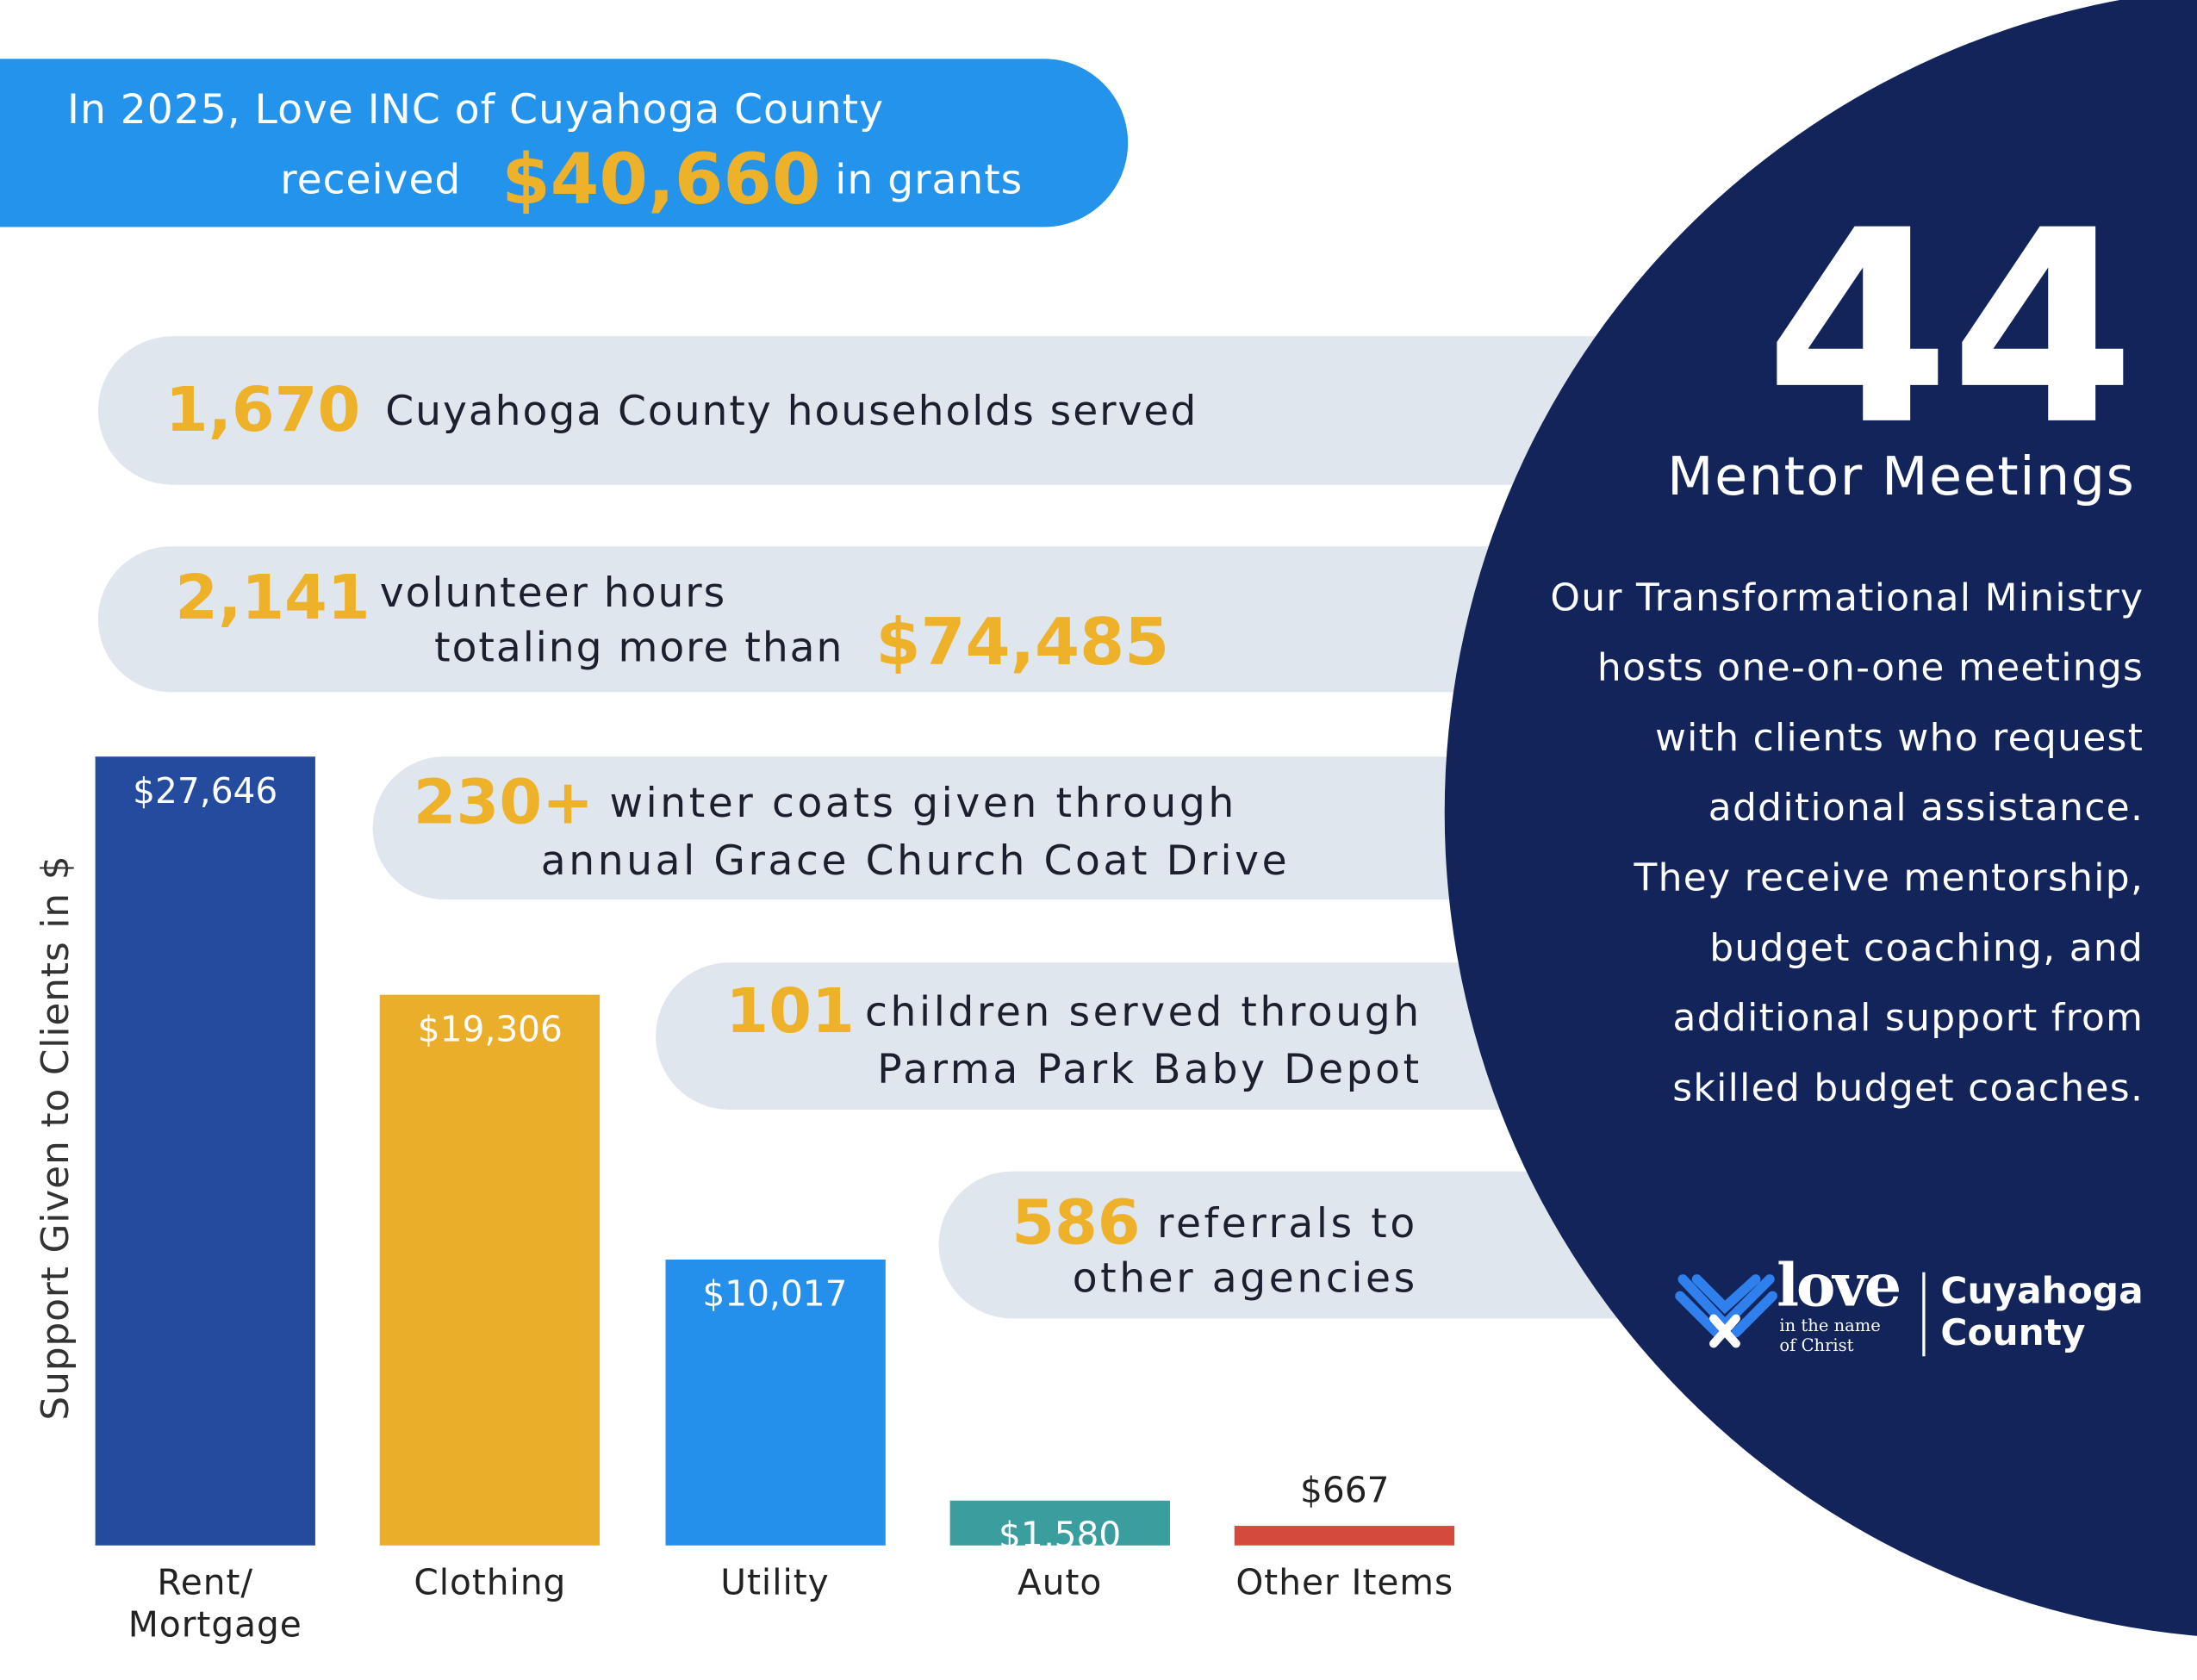 The height and width of the screenshot is (1680, 2197). I want to click on value-label: $27,646, so click(206, 791).